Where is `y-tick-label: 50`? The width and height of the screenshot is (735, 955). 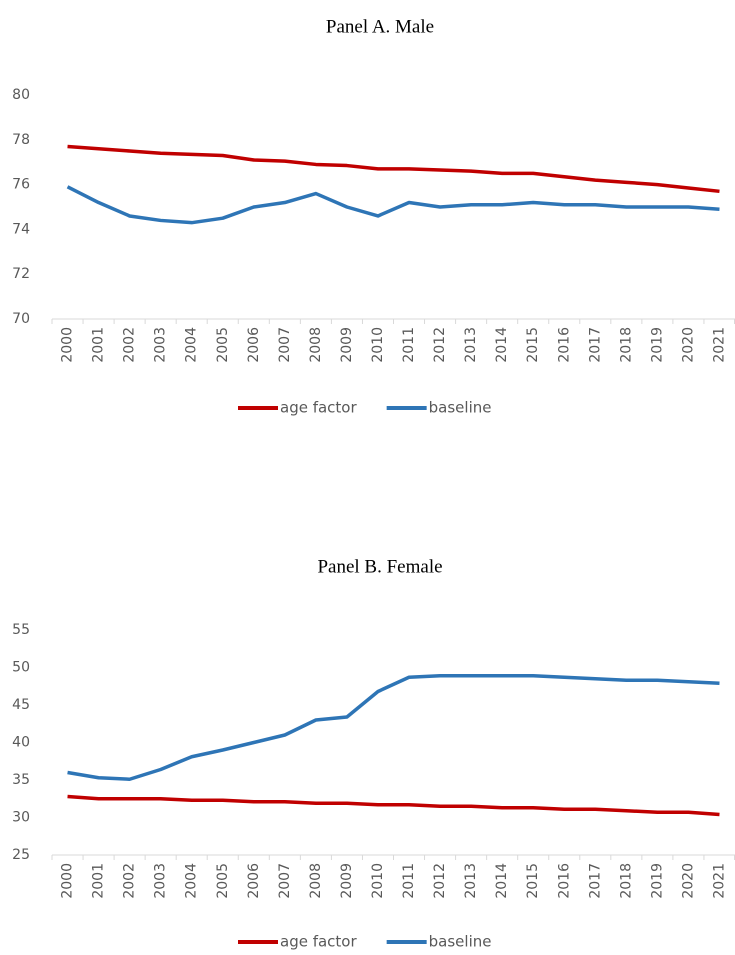 y-tick-label: 50 is located at coordinates (21, 668).